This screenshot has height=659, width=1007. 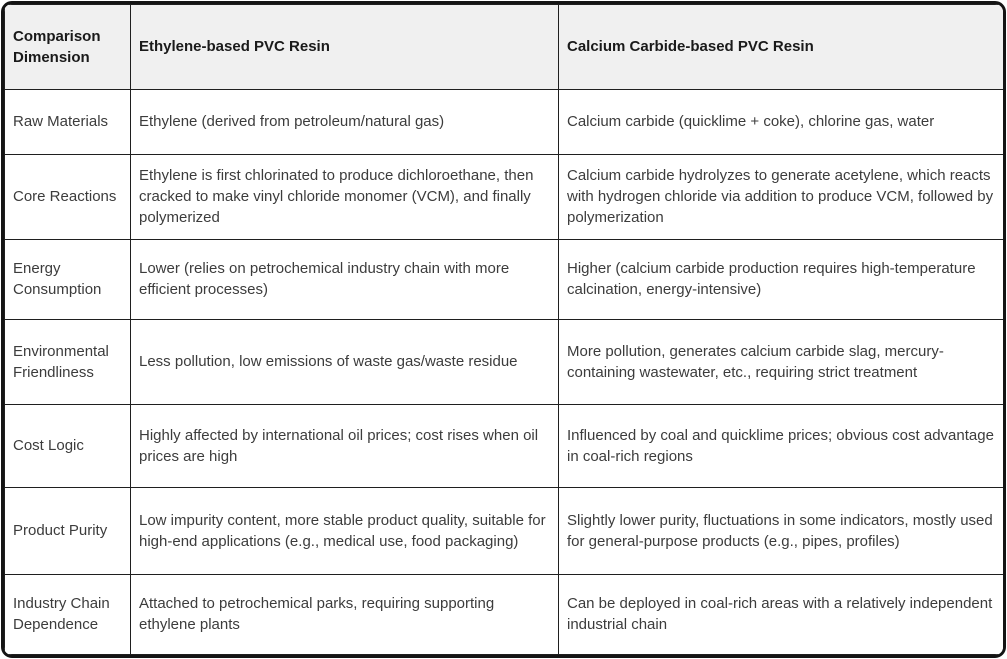 What do you see at coordinates (67, 122) in the screenshot?
I see `row-header-raw-materials: Raw Materials` at bounding box center [67, 122].